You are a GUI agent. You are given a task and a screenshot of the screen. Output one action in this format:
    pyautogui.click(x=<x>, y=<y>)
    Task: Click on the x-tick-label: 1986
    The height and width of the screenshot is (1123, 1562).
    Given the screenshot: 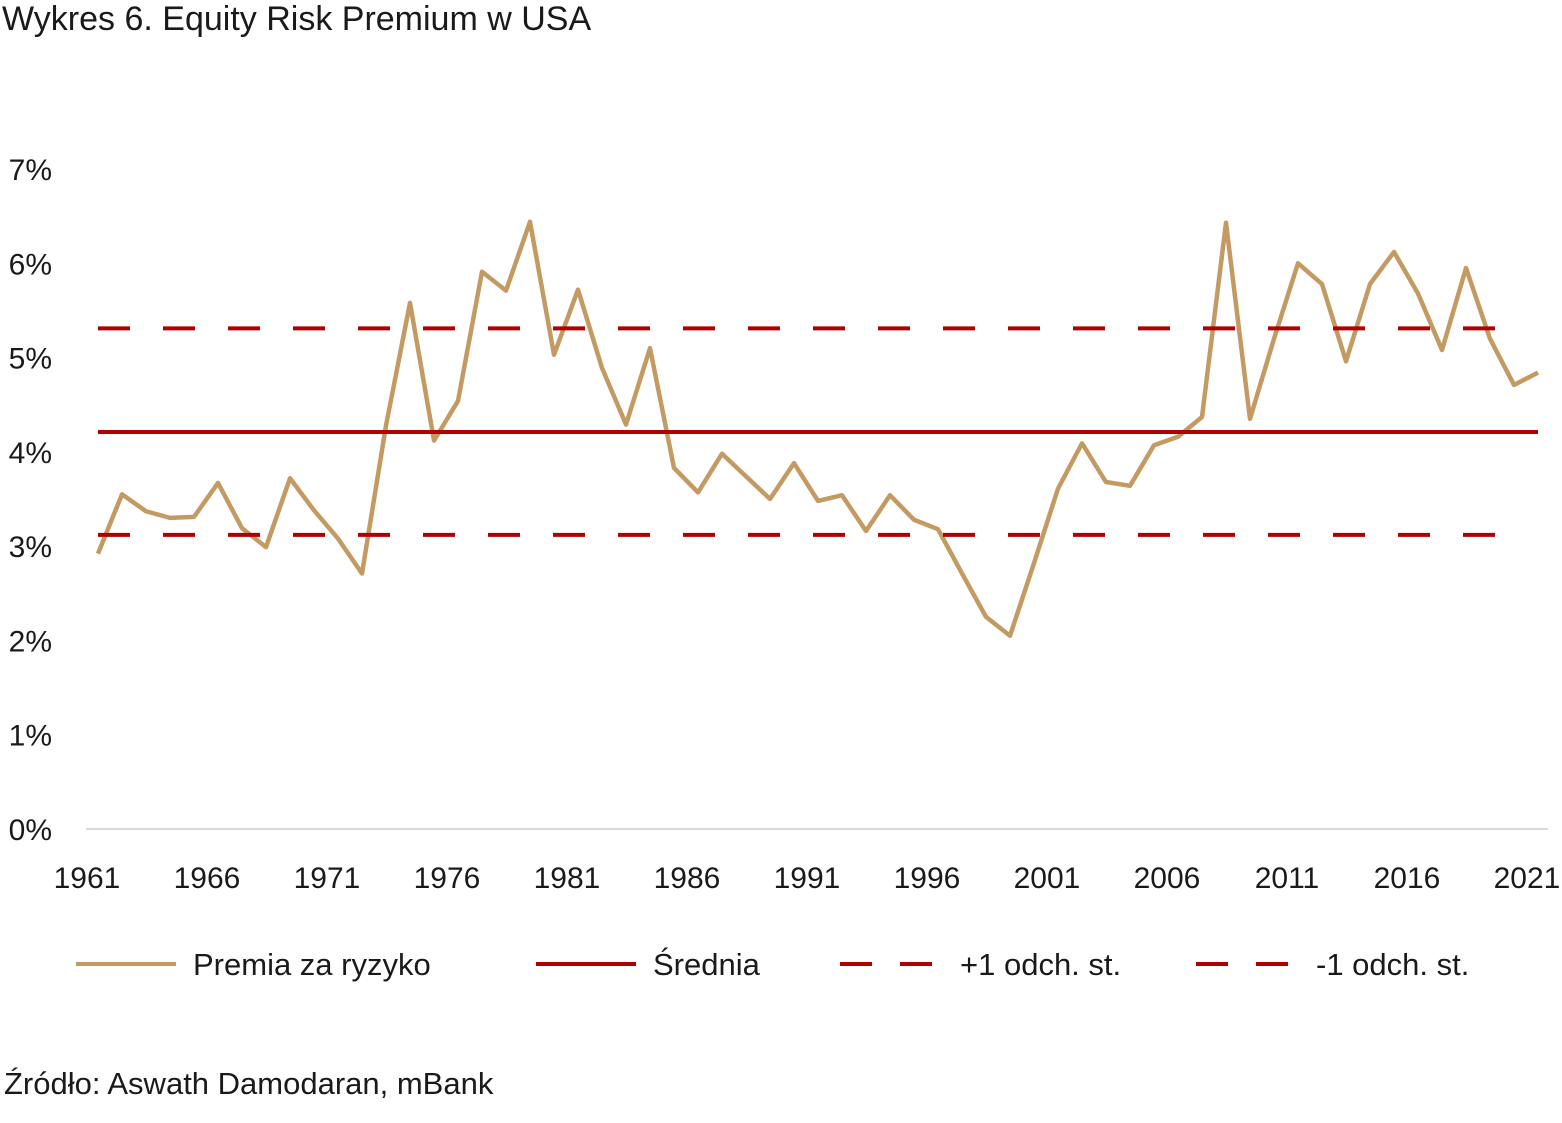 What is the action you would take?
    pyautogui.click(x=687, y=878)
    